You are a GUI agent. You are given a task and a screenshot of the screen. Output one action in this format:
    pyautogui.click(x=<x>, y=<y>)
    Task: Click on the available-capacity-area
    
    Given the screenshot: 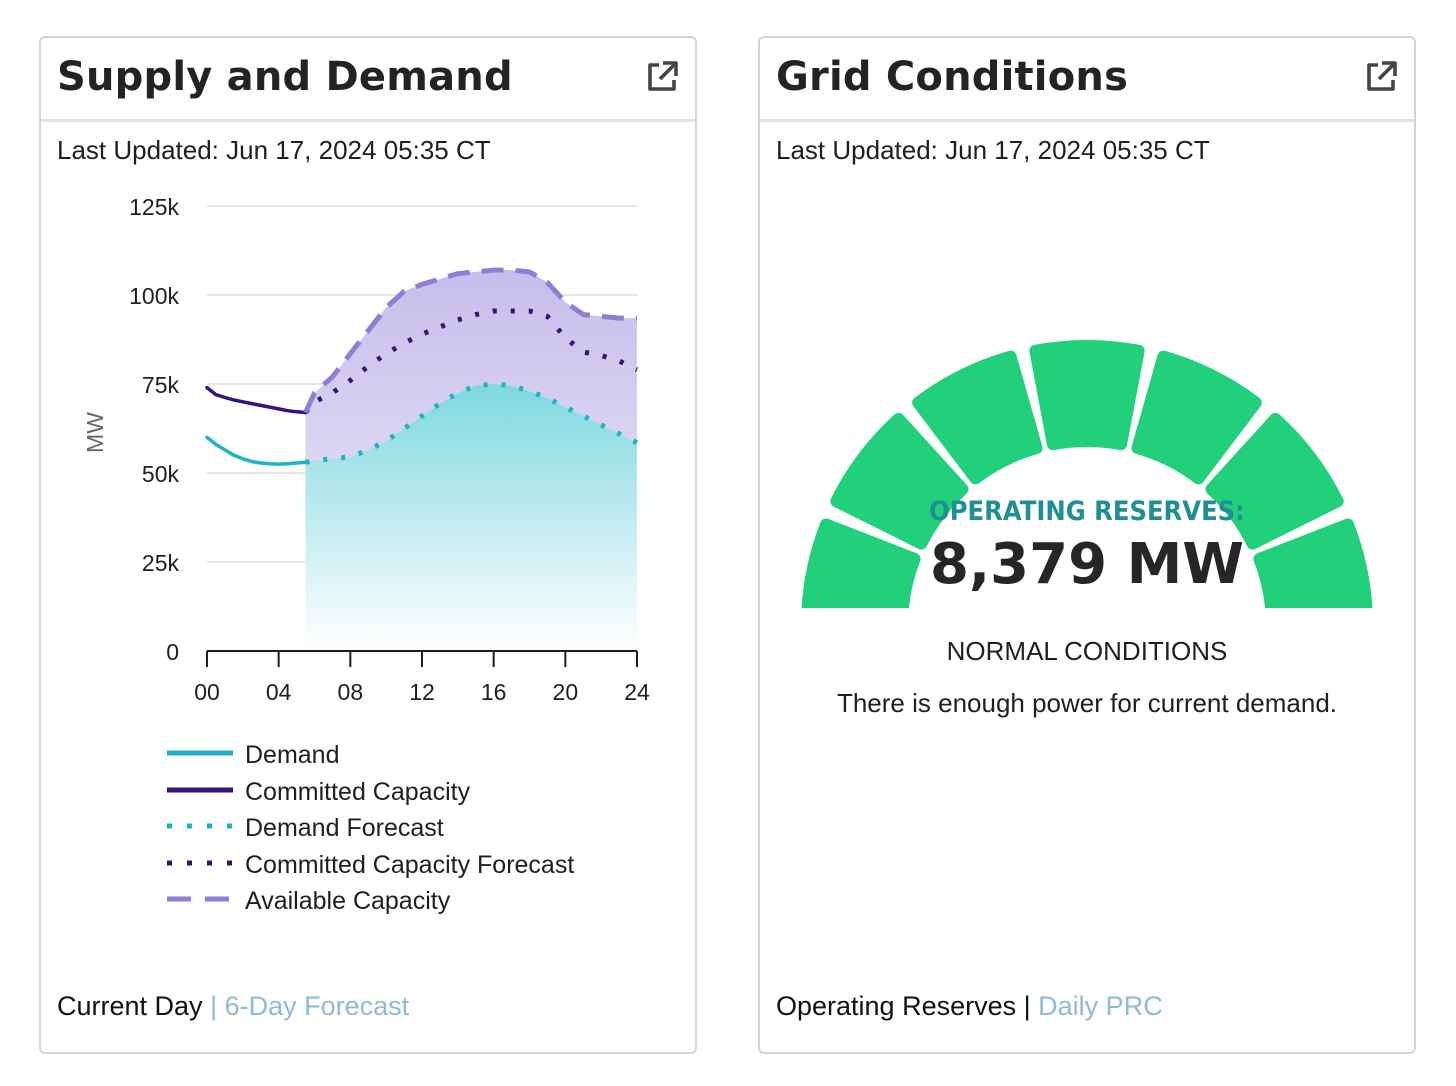 What is the action you would take?
    pyautogui.click(x=471, y=366)
    